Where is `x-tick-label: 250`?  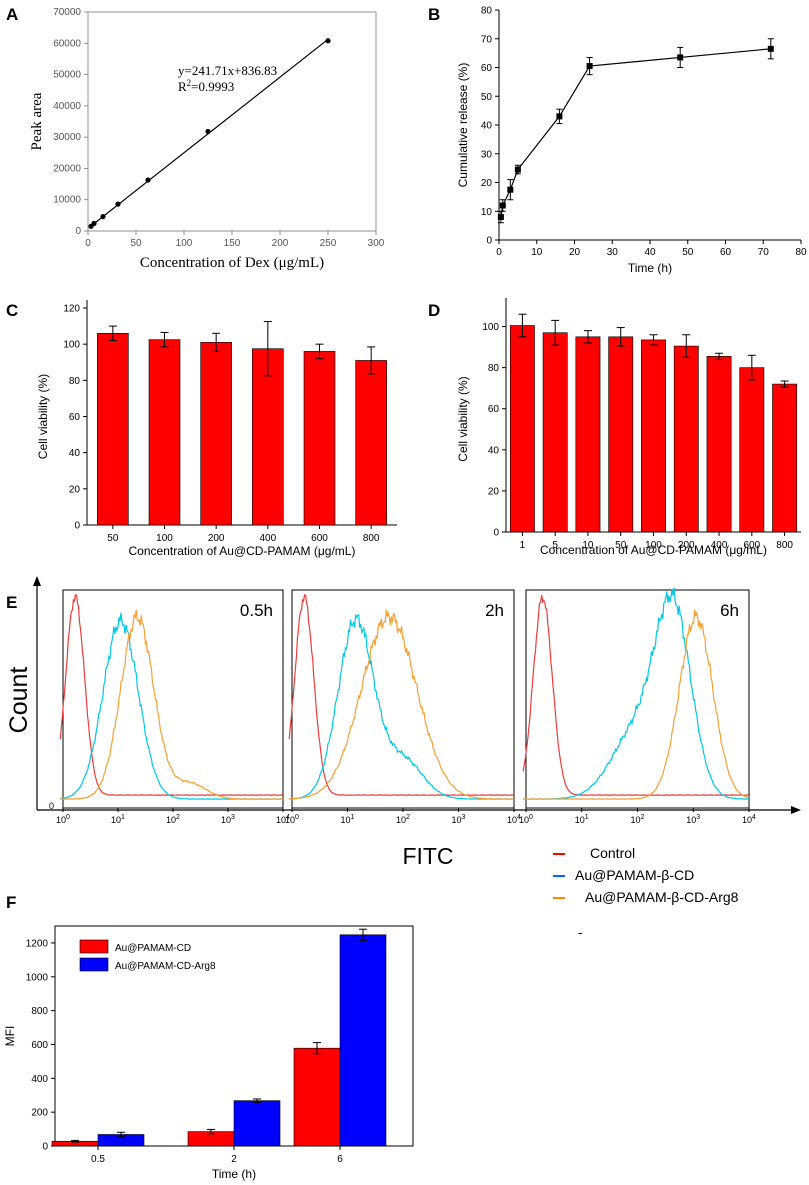 x-tick-label: 250 is located at coordinates (328, 243).